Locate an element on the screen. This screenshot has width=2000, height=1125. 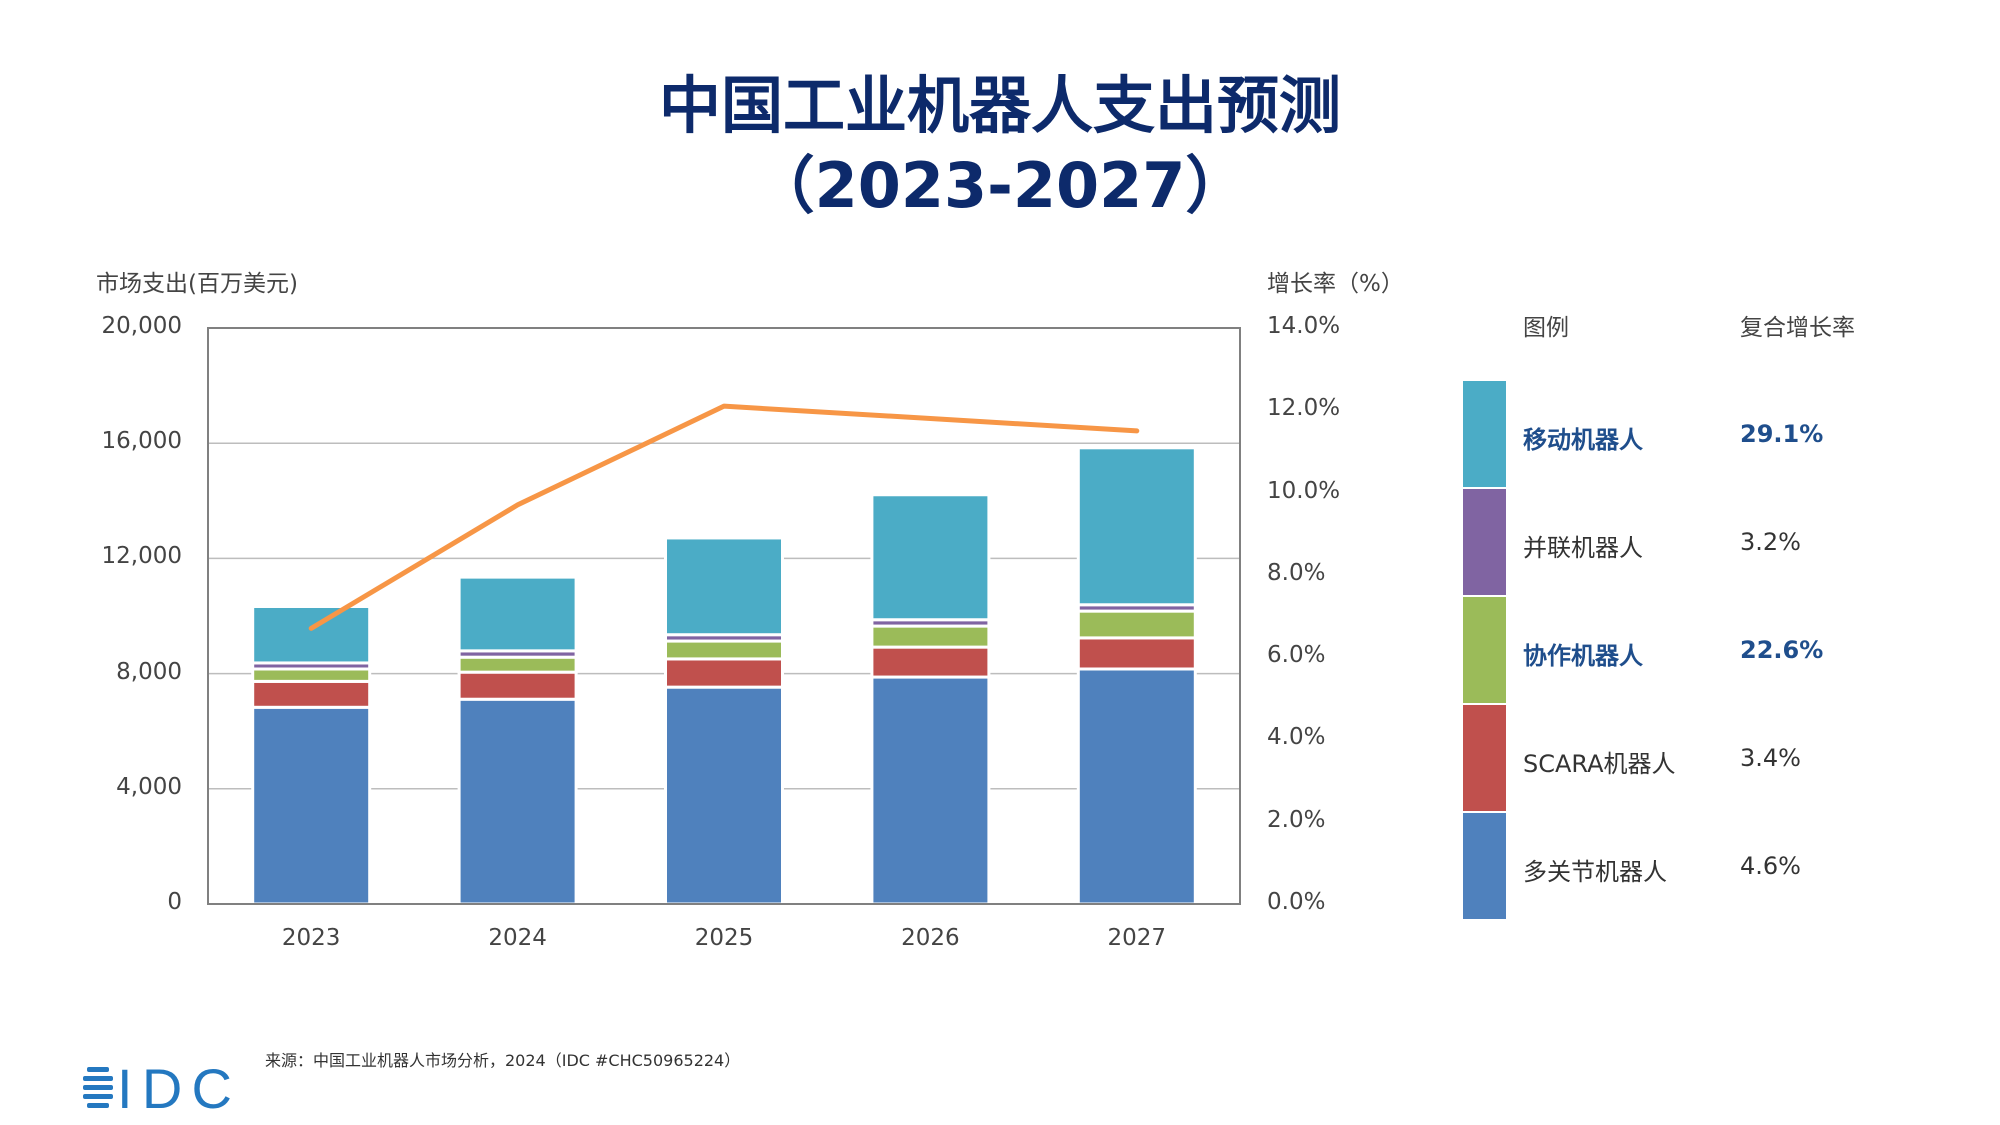
legend-label: 移动机器人 is located at coordinates (1583, 440).